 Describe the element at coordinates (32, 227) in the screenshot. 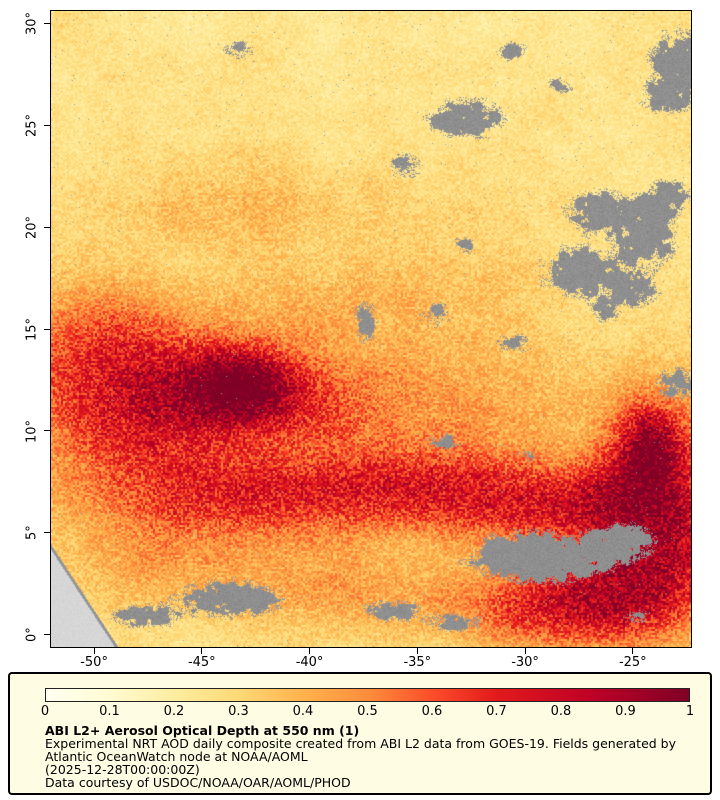

I see `y-tick-label: 20°` at that location.